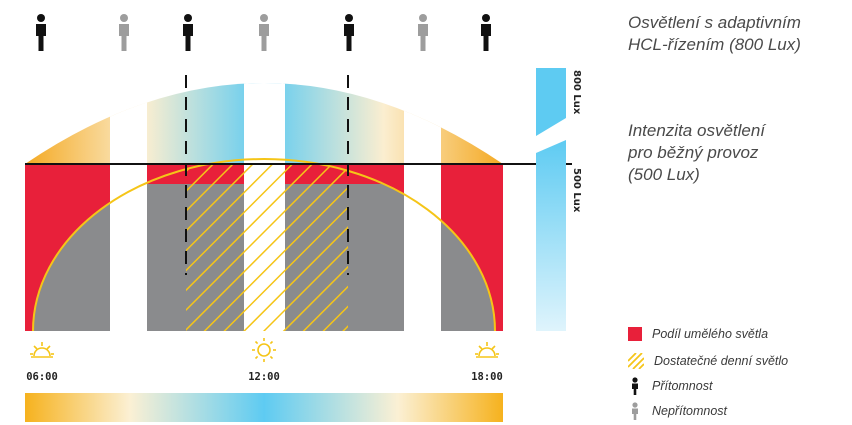 Image resolution: width=852 pixels, height=425 pixels. What do you see at coordinates (636, 361) in the screenshot?
I see `hatch-swatch` at bounding box center [636, 361].